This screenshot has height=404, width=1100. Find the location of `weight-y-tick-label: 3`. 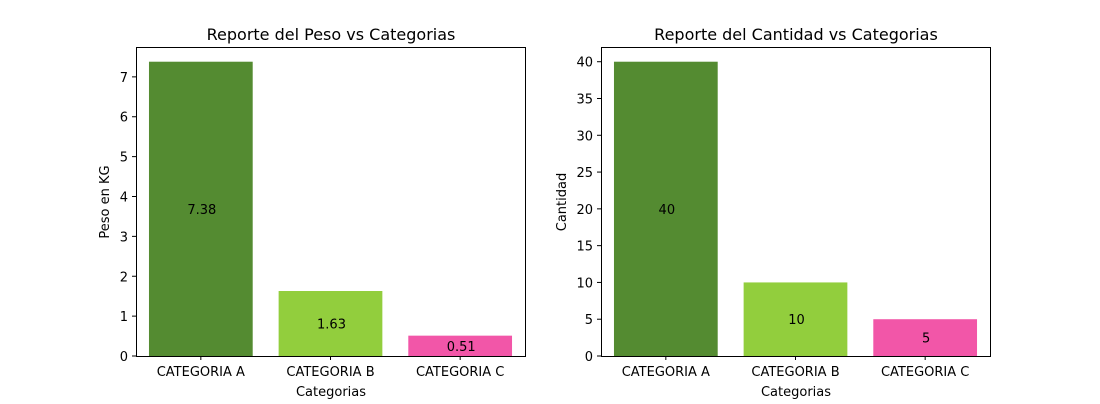

weight-y-tick-label: 3 is located at coordinates (124, 237).